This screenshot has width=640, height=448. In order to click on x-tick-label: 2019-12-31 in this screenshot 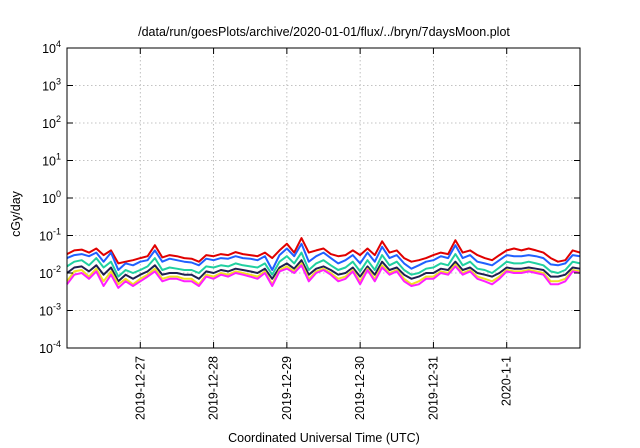, I will do `click(433, 388)`.